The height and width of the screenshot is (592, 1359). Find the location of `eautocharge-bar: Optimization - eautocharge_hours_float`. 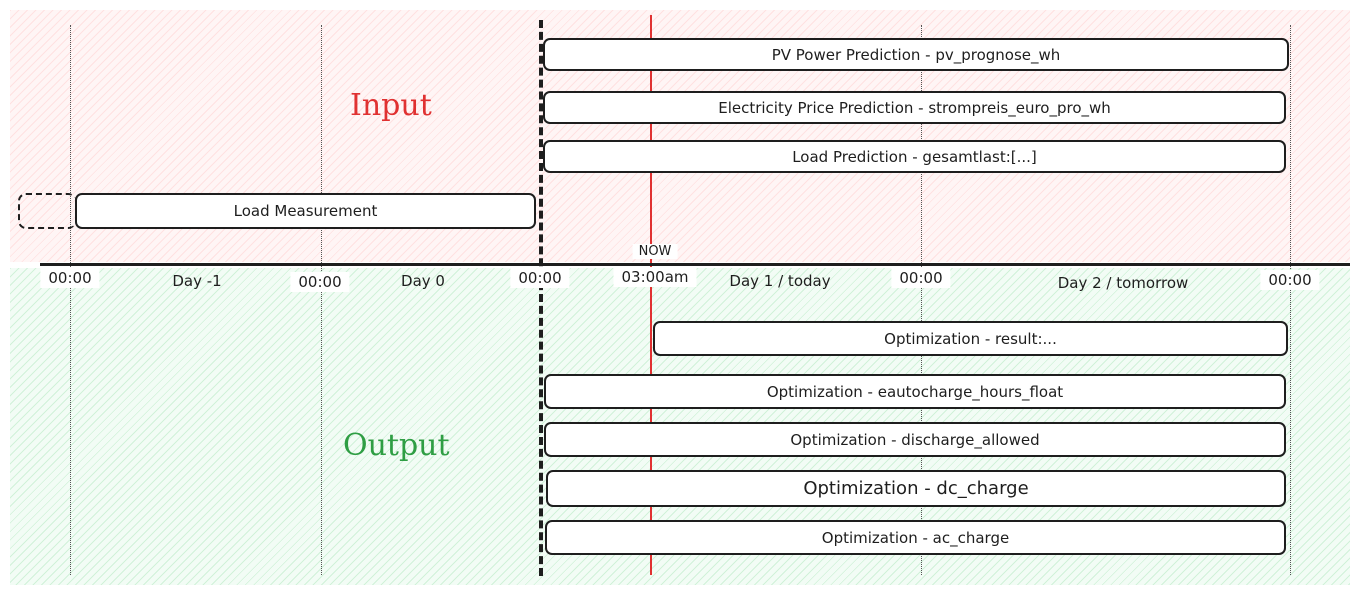

eautocharge-bar: Optimization - eautocharge_hours_float is located at coordinates (915, 391).